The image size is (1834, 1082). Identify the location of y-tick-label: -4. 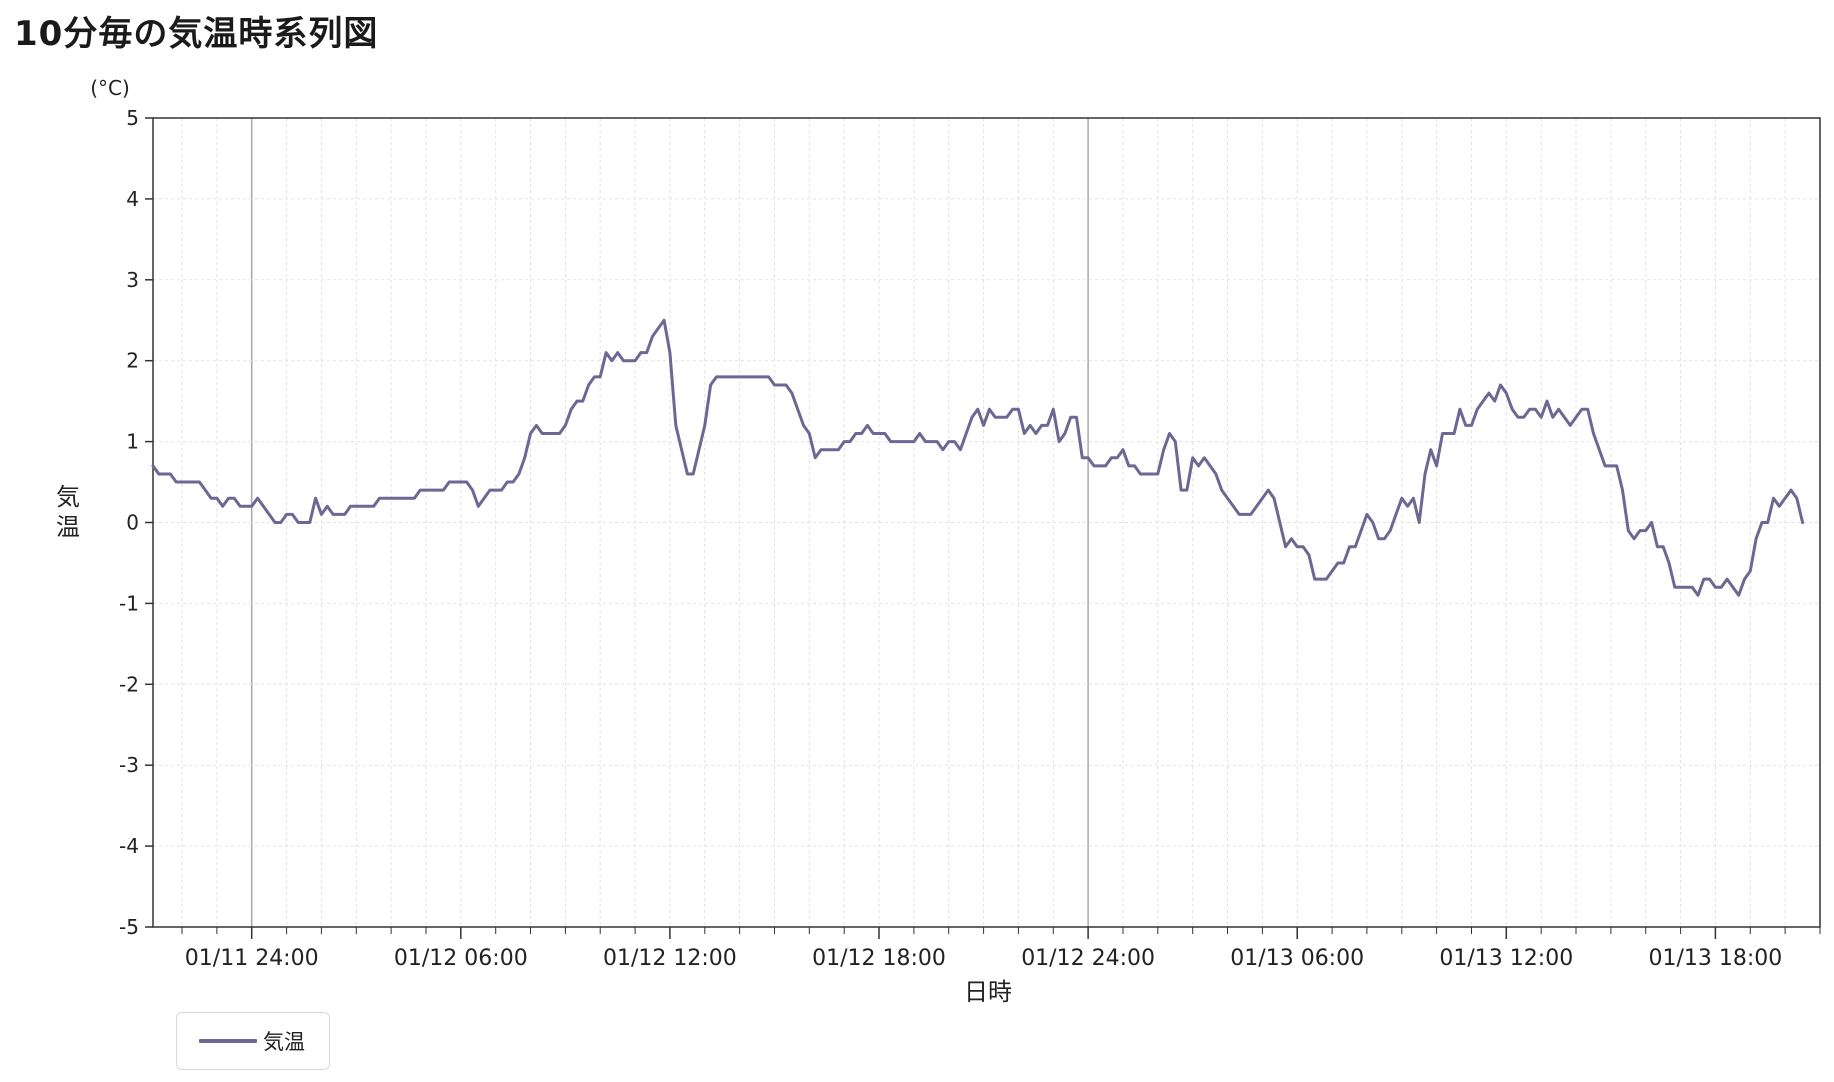
(129, 846).